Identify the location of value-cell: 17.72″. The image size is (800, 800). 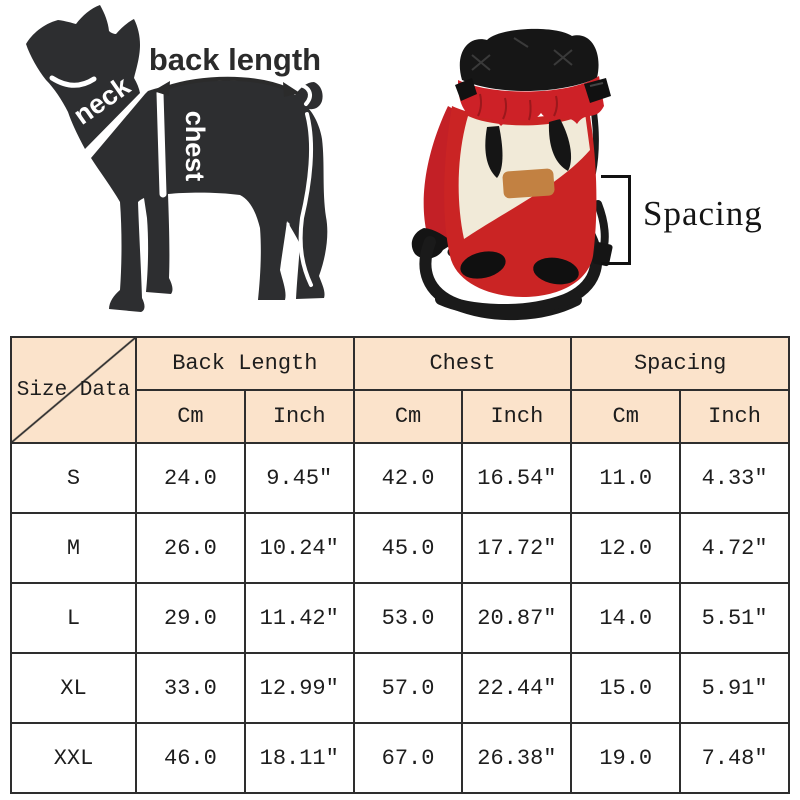
(517, 548).